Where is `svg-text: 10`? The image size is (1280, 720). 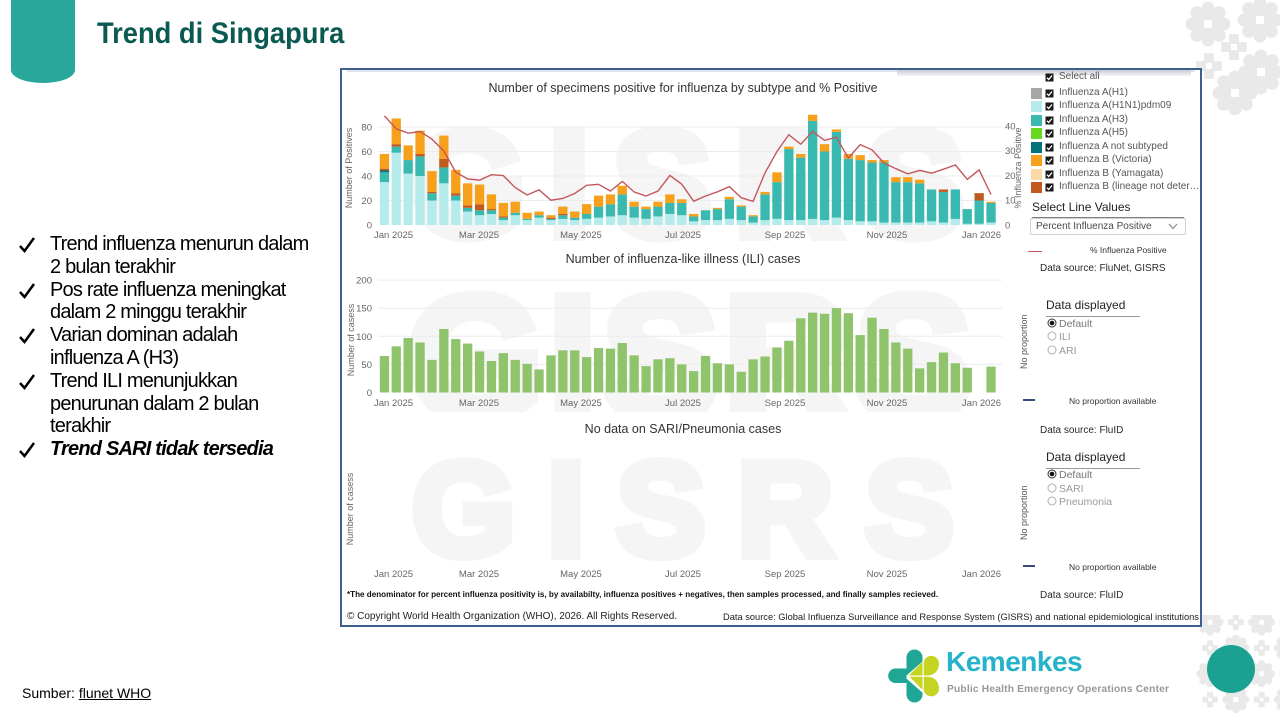 svg-text: 10 is located at coordinates (1010, 201).